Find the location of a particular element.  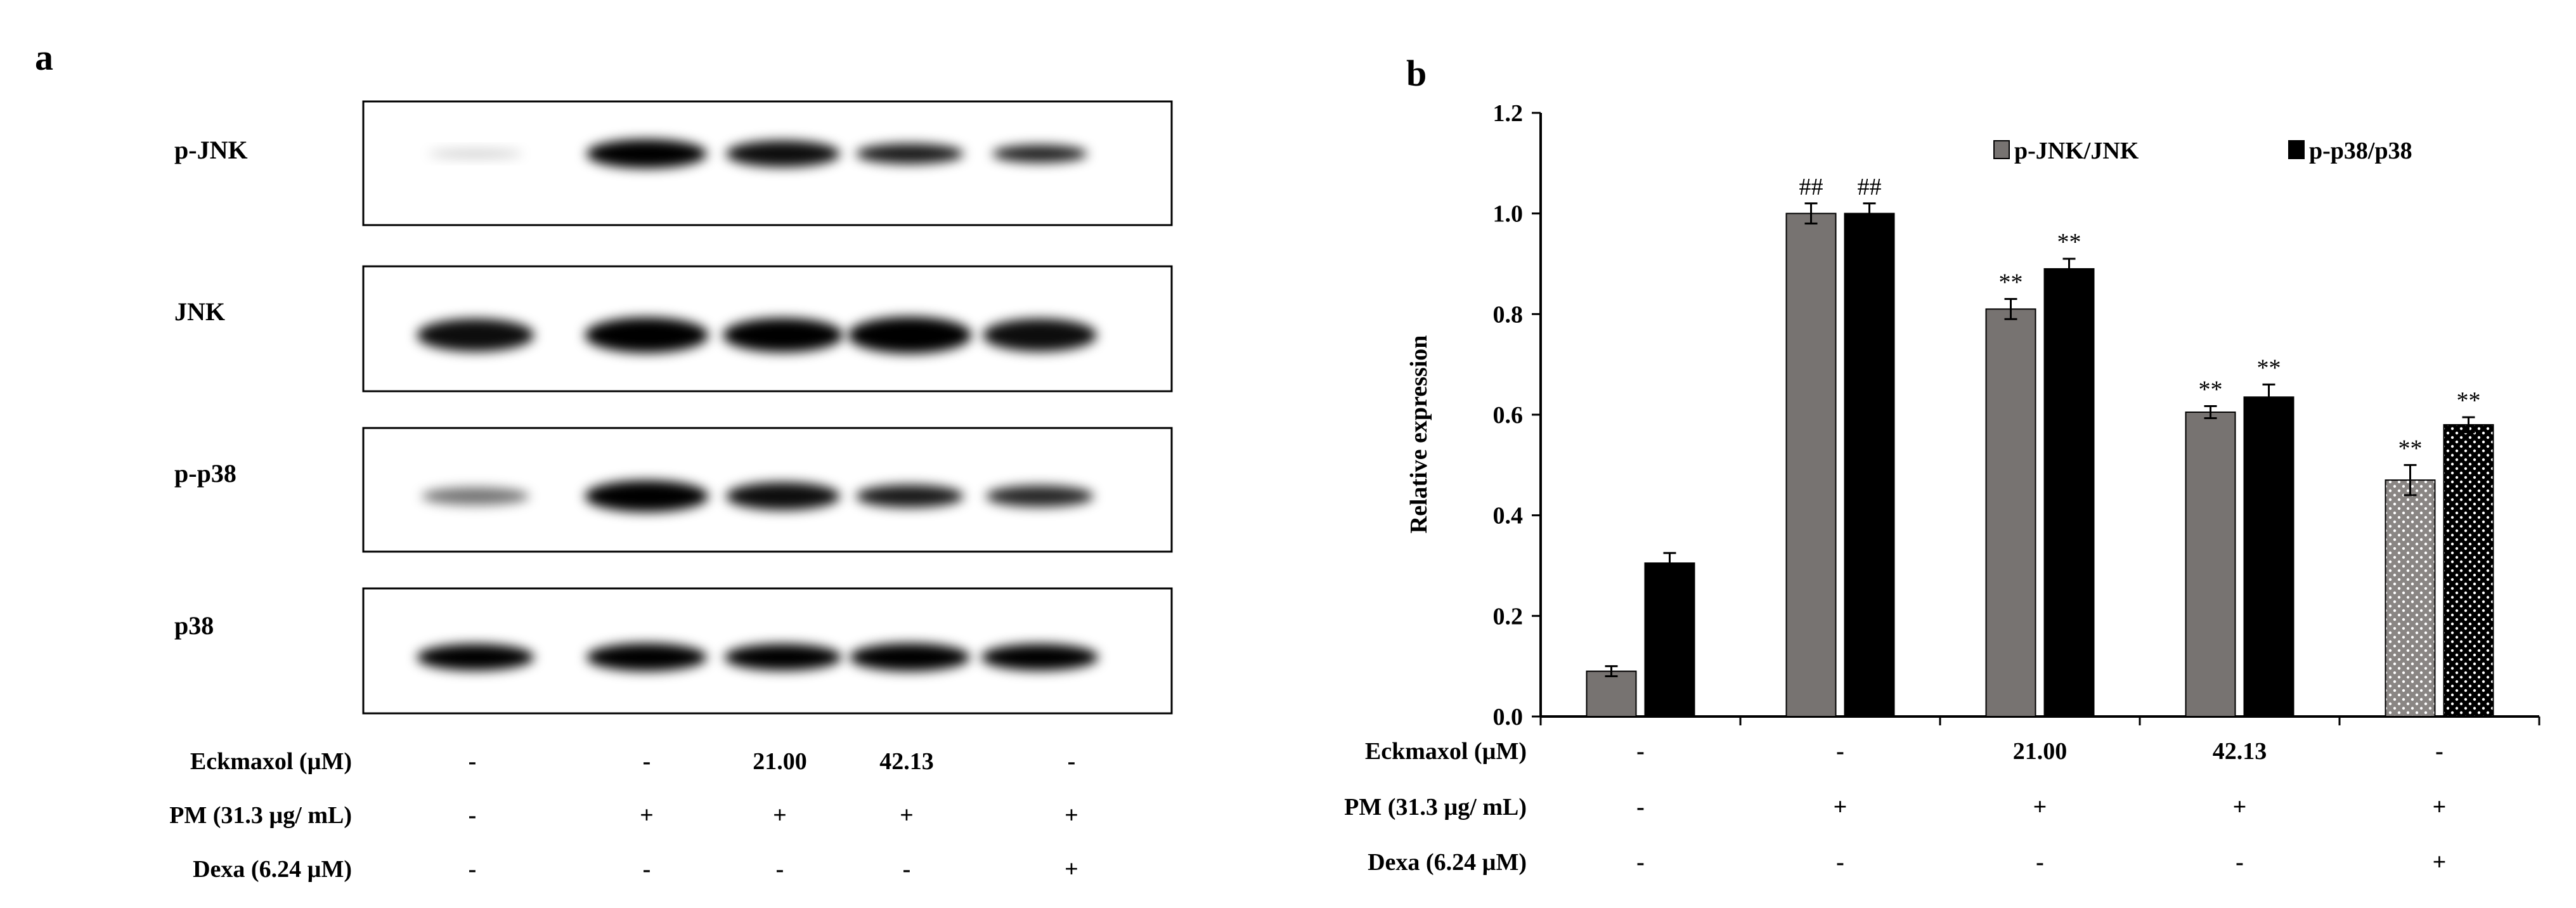

y-tick-label: 0.8 is located at coordinates (1508, 314).